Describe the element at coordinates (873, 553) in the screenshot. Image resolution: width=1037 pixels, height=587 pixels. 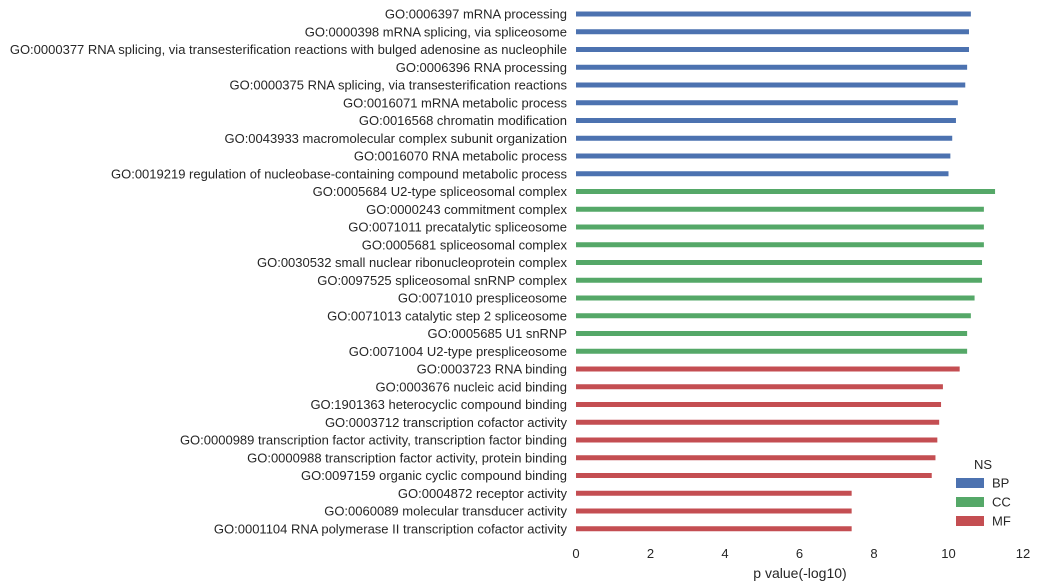
I see `x-tick-label: 8` at that location.